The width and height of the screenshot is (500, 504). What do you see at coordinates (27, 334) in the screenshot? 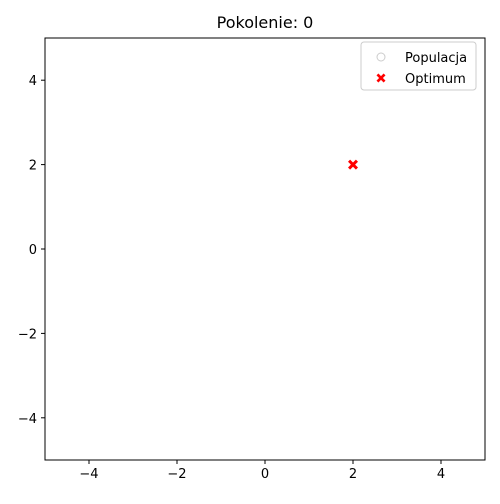
I see `y-tick-label: −2` at bounding box center [27, 334].